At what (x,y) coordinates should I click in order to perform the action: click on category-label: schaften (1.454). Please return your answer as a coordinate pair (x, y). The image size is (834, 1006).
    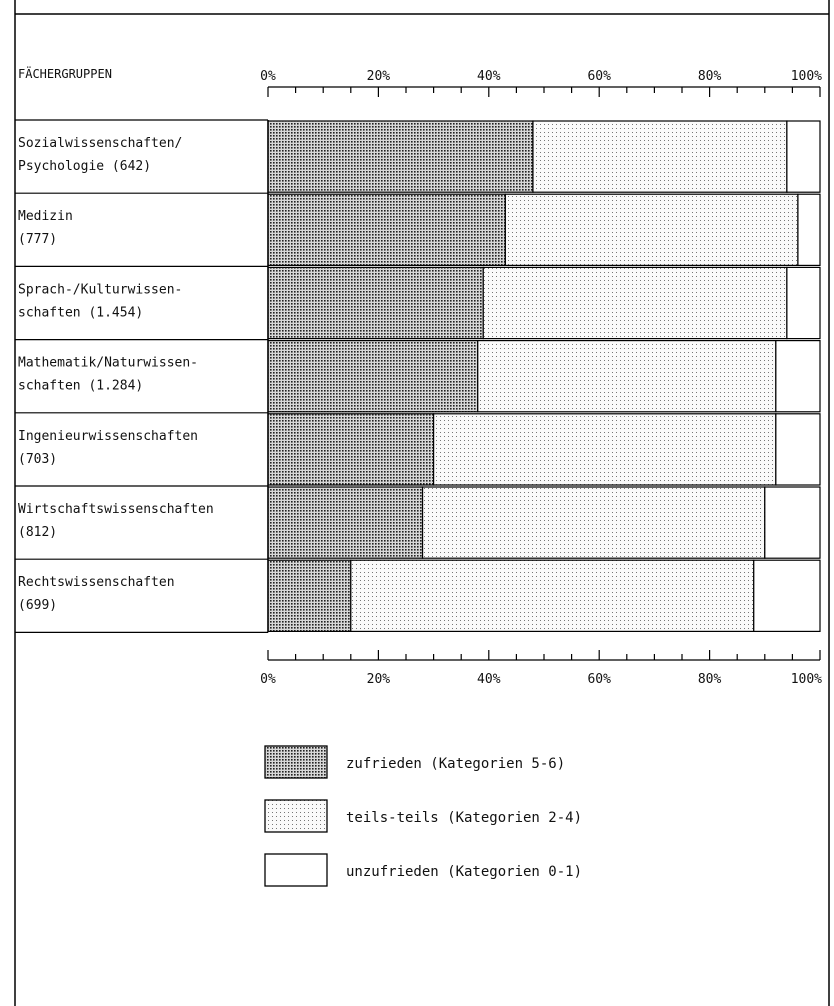
    Looking at the image, I should click on (80, 312).